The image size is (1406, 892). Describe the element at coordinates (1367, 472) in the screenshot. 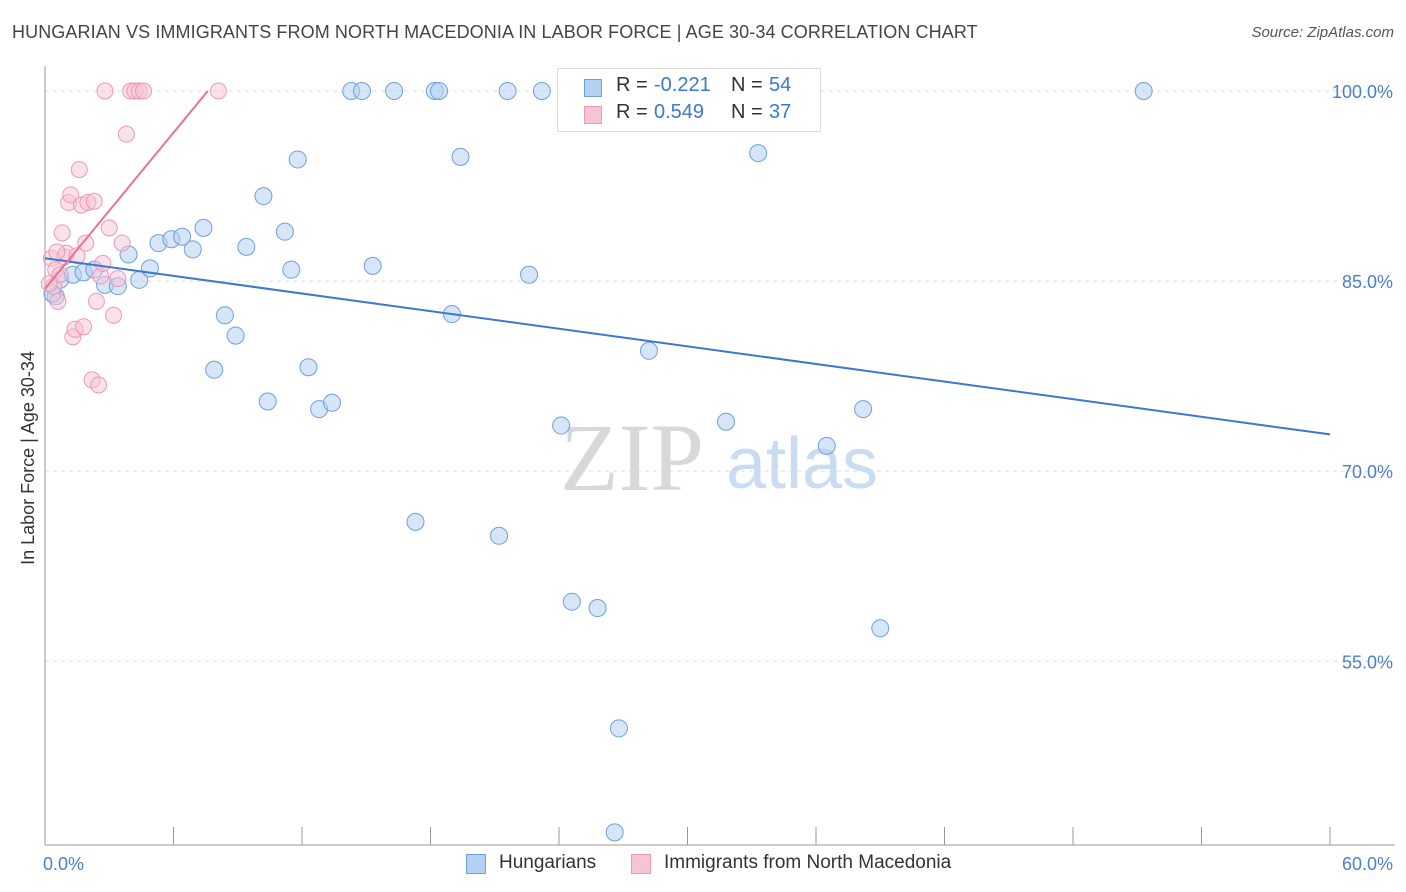

I see `y-tick-label: 70.0%` at that location.